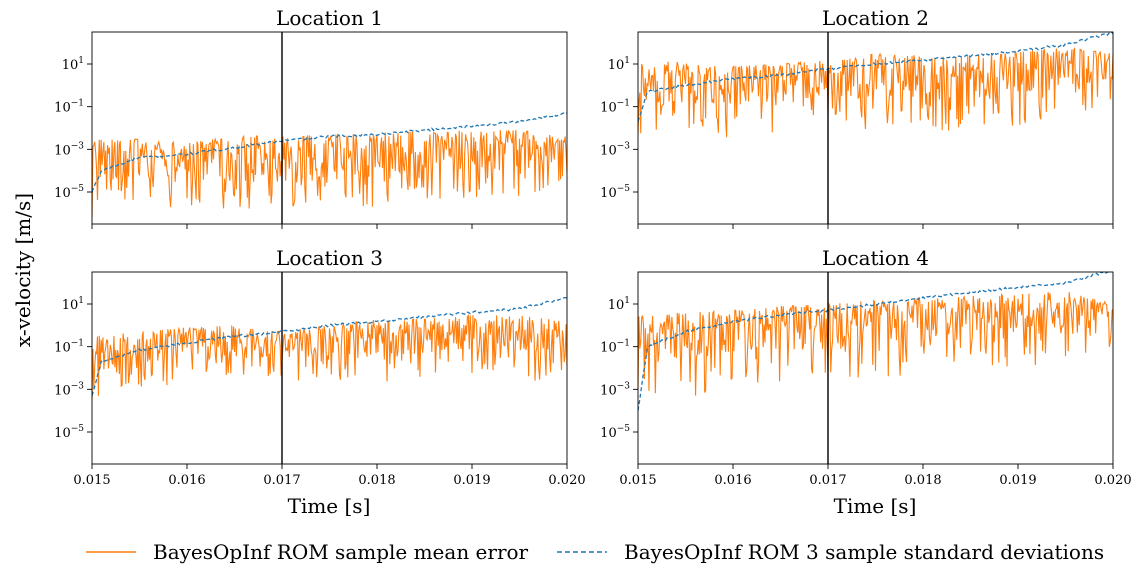 Image resolution: width=1139 pixels, height=570 pixels. I want to click on x-axis-label-left: Time [s], so click(329, 506).